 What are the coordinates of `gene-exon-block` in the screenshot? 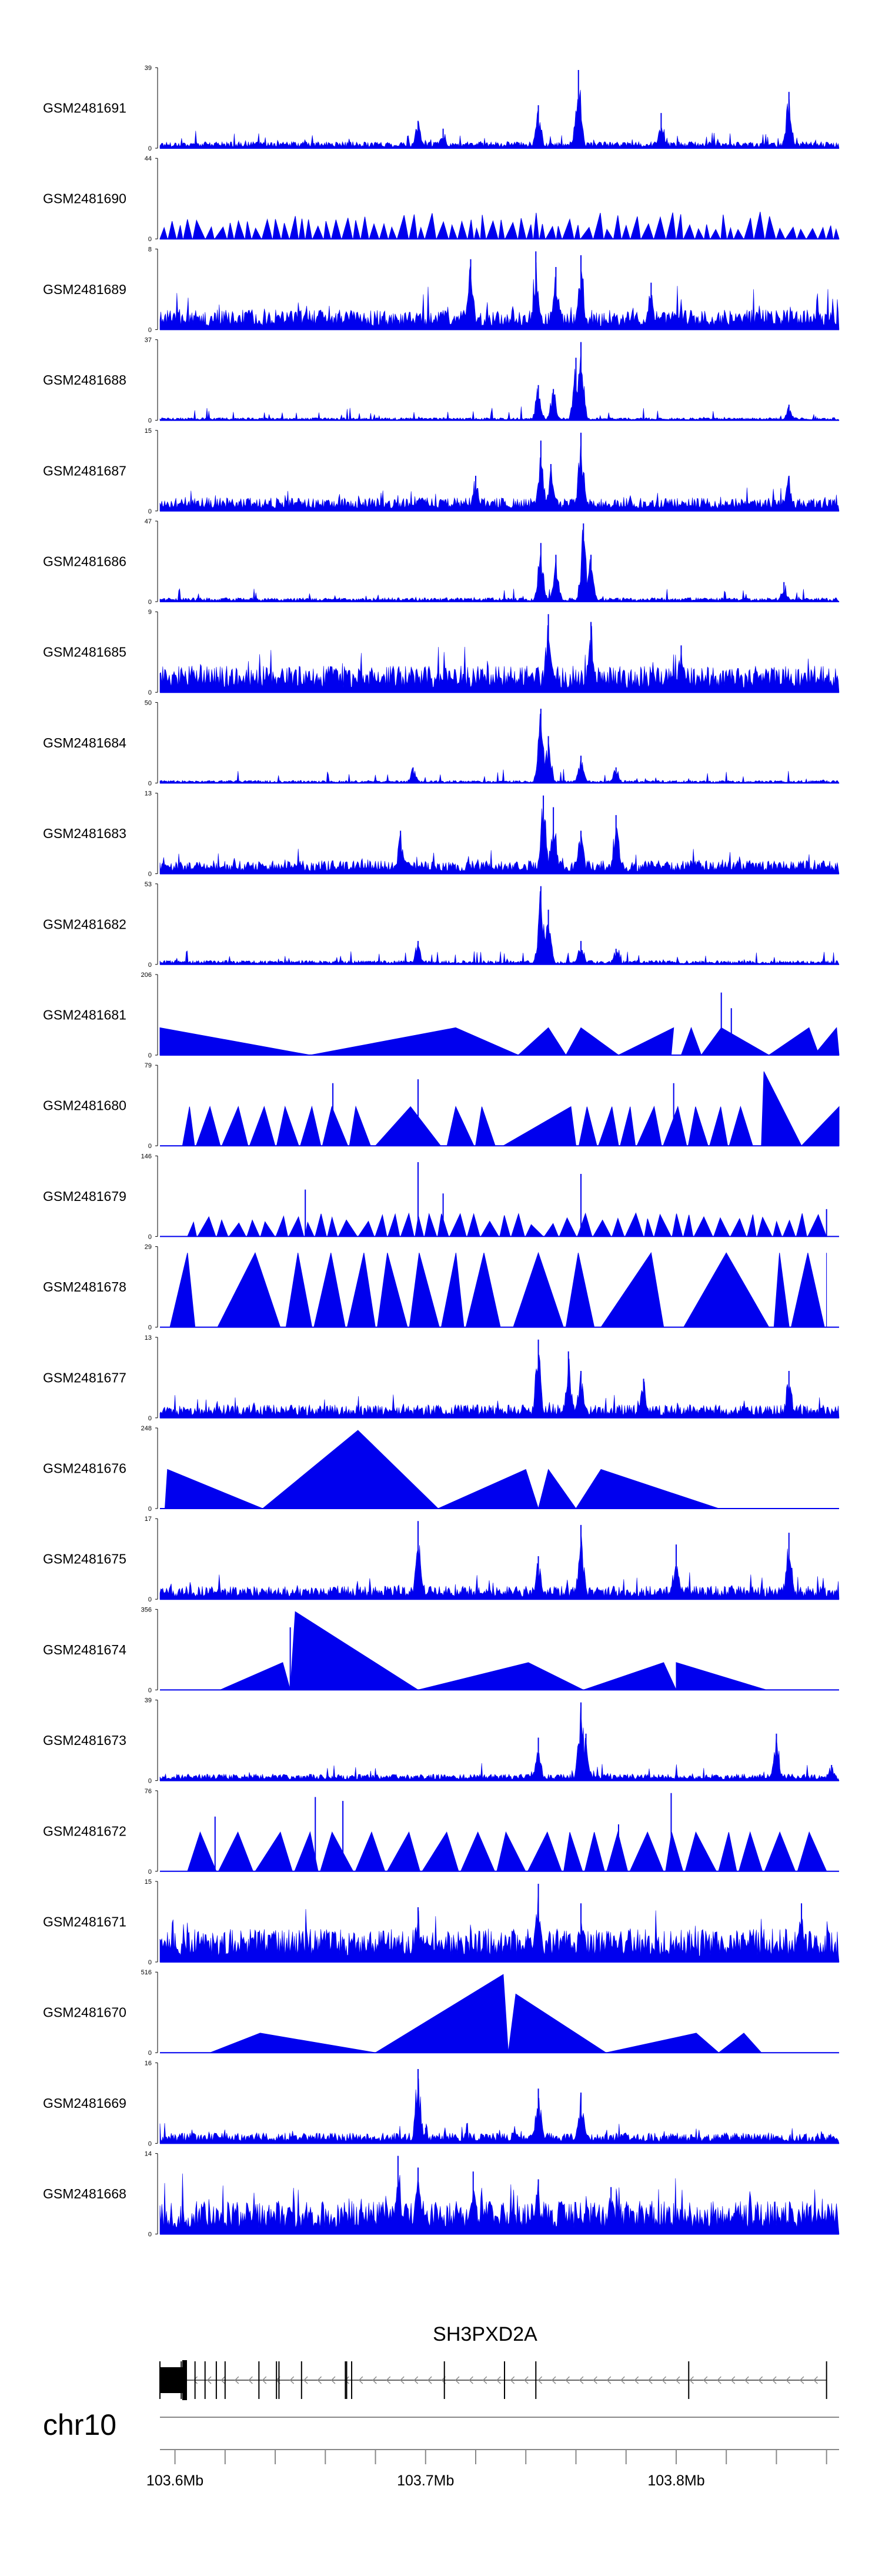 It's located at (184, 2380).